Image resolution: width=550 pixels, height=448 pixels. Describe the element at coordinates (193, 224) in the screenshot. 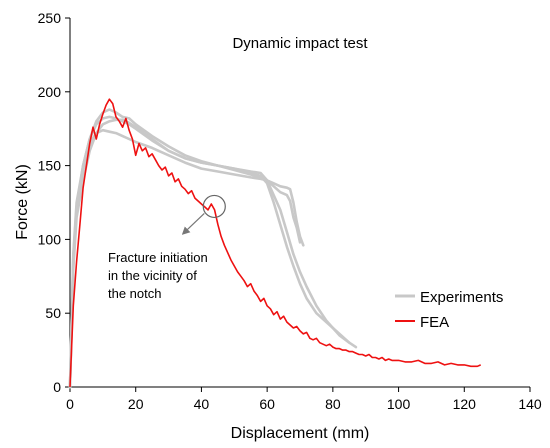

I see `annotation-arrow` at that location.